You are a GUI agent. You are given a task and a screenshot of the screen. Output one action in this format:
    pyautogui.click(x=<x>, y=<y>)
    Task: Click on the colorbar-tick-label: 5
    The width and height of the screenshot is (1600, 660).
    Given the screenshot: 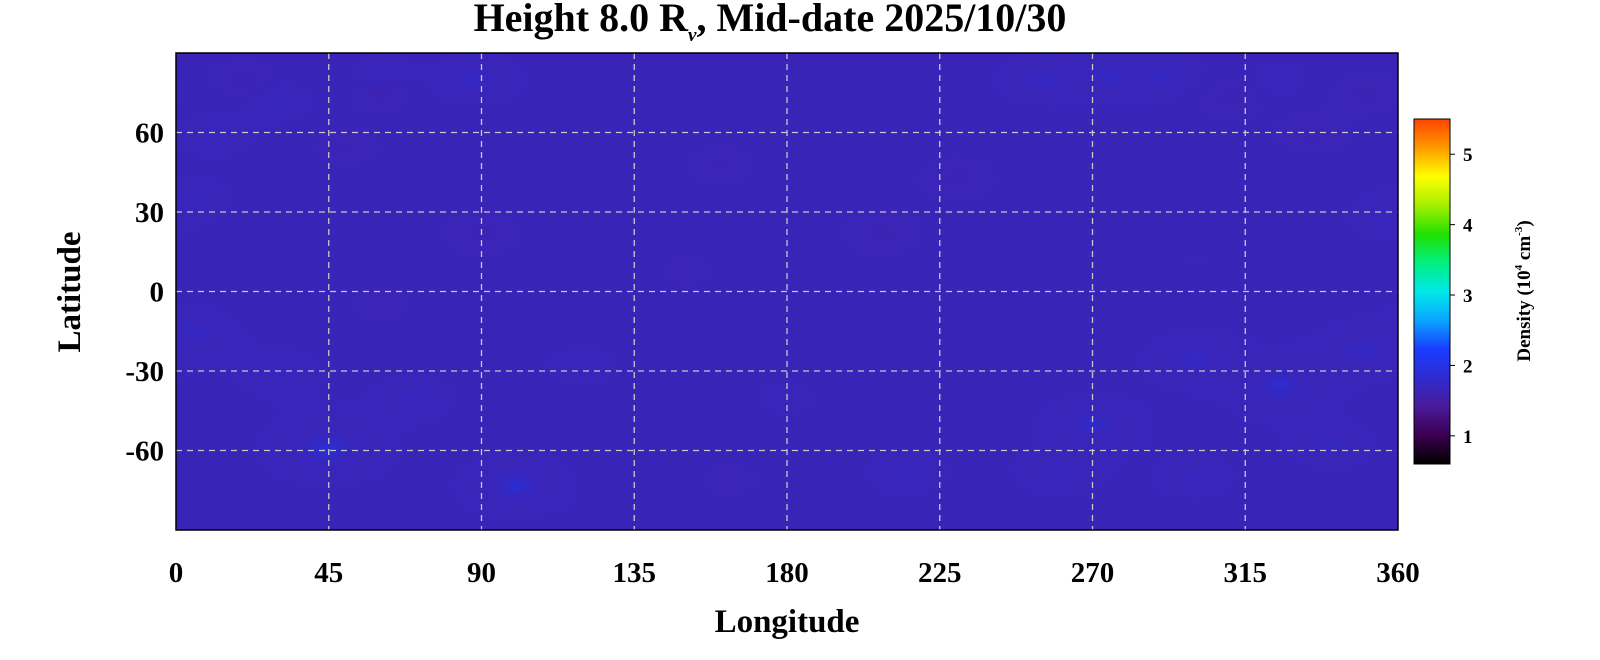 What is the action you would take?
    pyautogui.click(x=1468, y=155)
    